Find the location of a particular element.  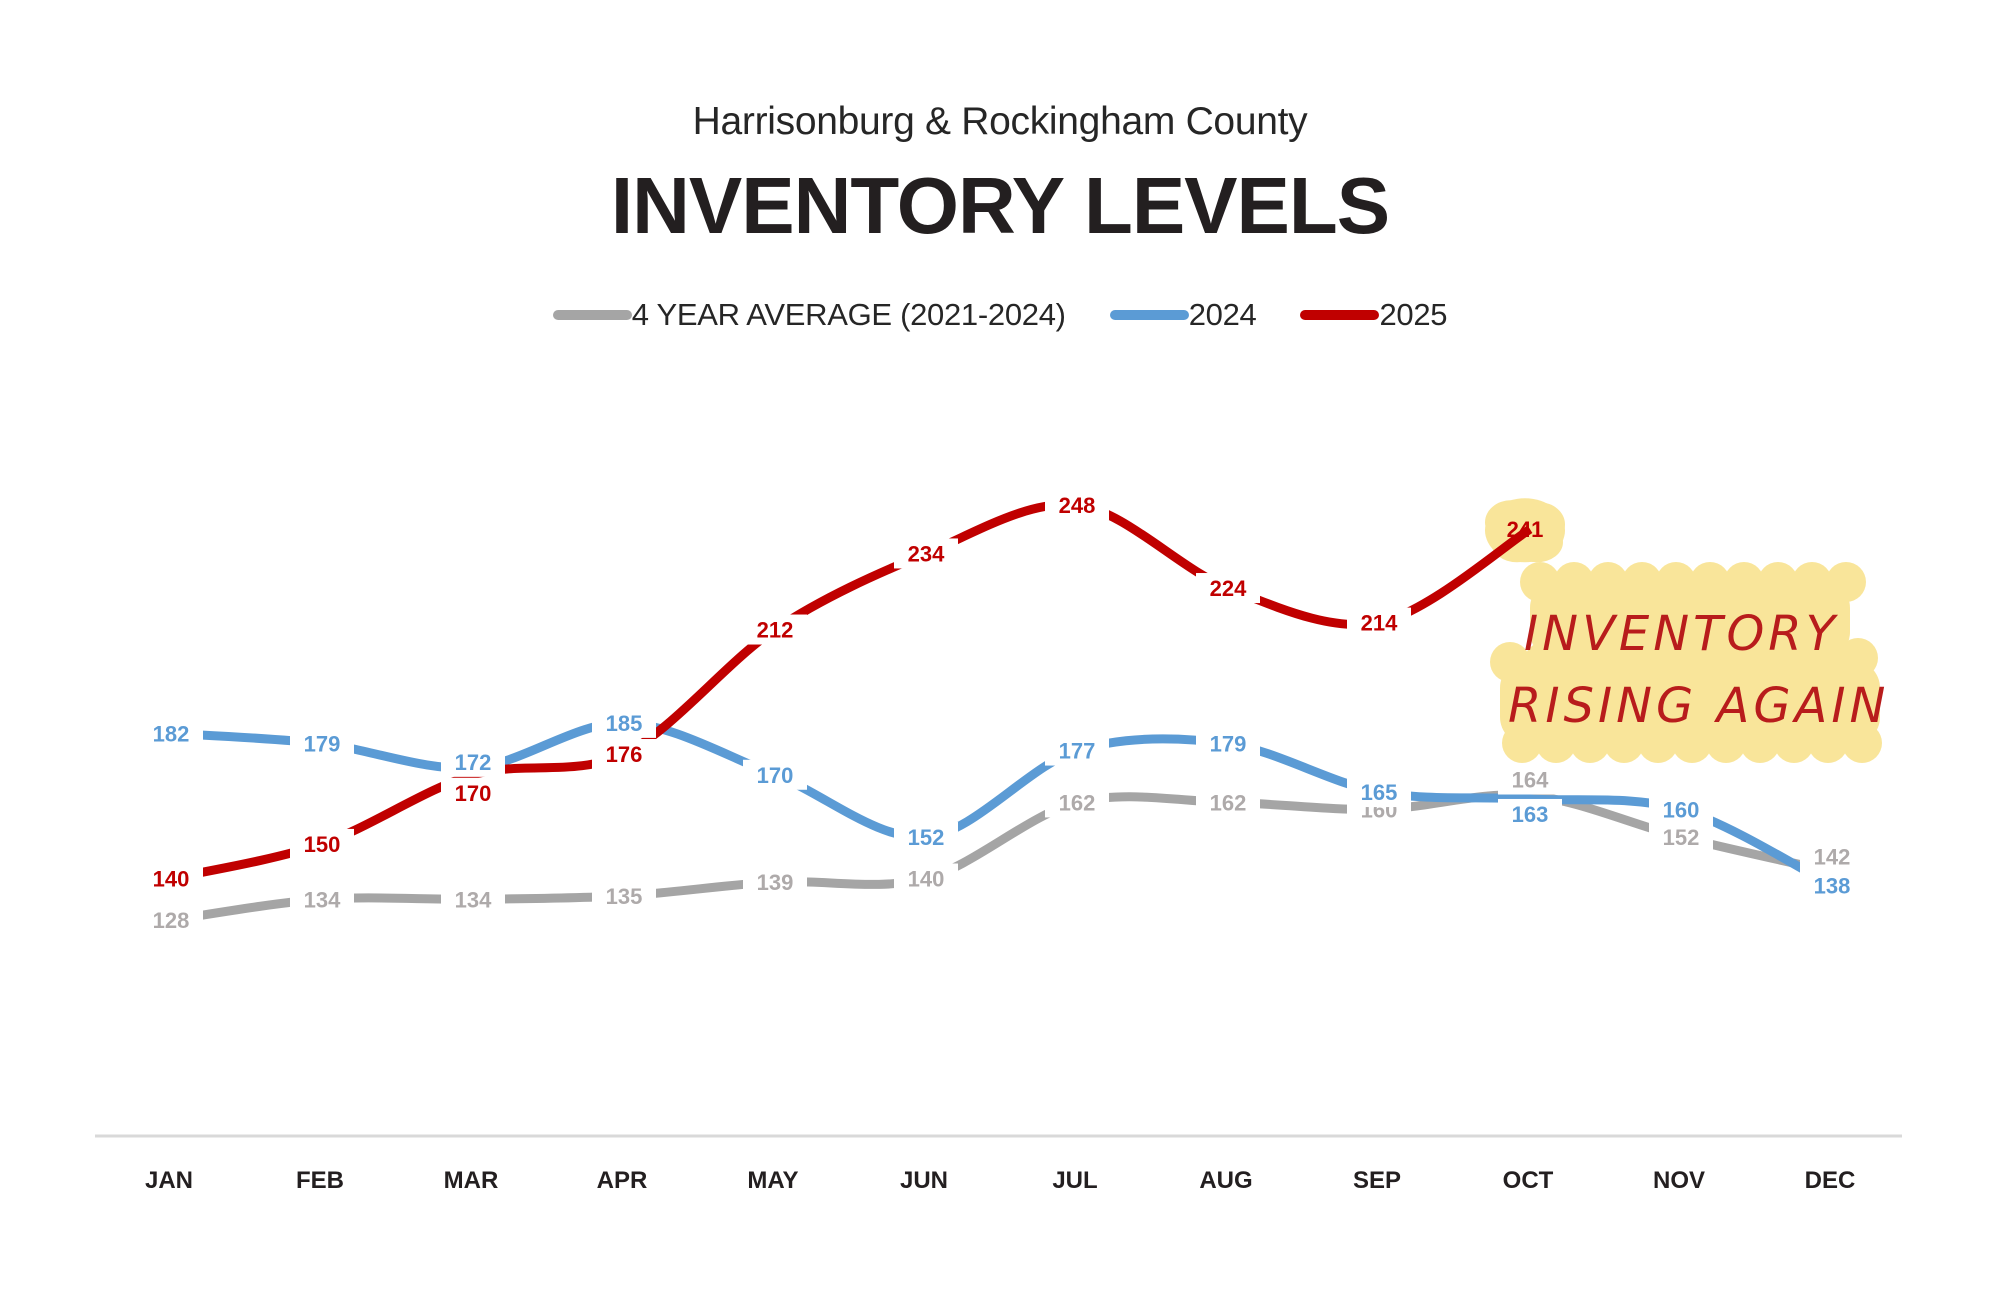

x-axis-label-feb: FEB is located at coordinates (320, 1180).